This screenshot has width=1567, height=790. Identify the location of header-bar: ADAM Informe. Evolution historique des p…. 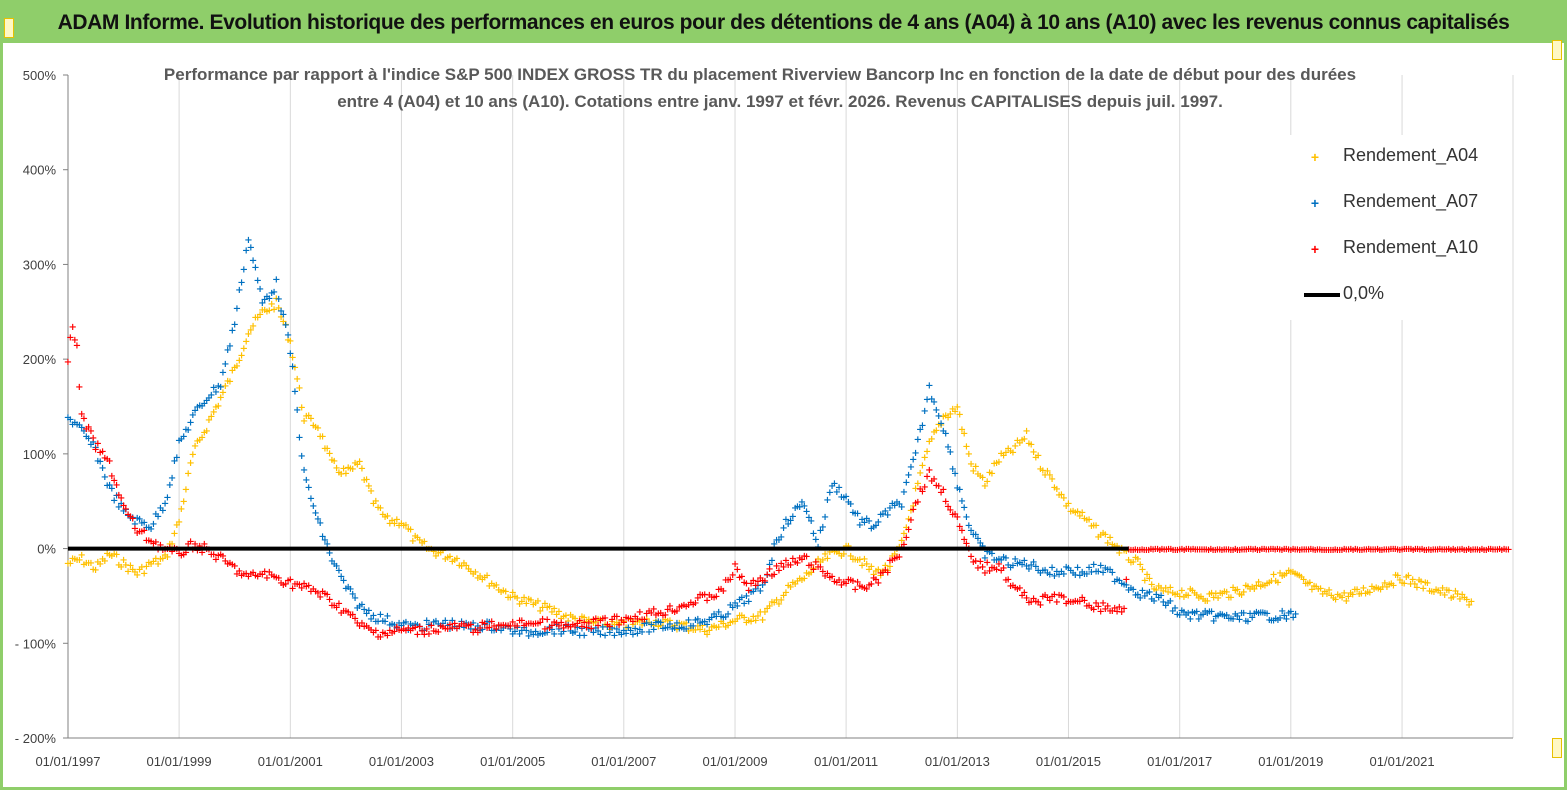
(783, 23).